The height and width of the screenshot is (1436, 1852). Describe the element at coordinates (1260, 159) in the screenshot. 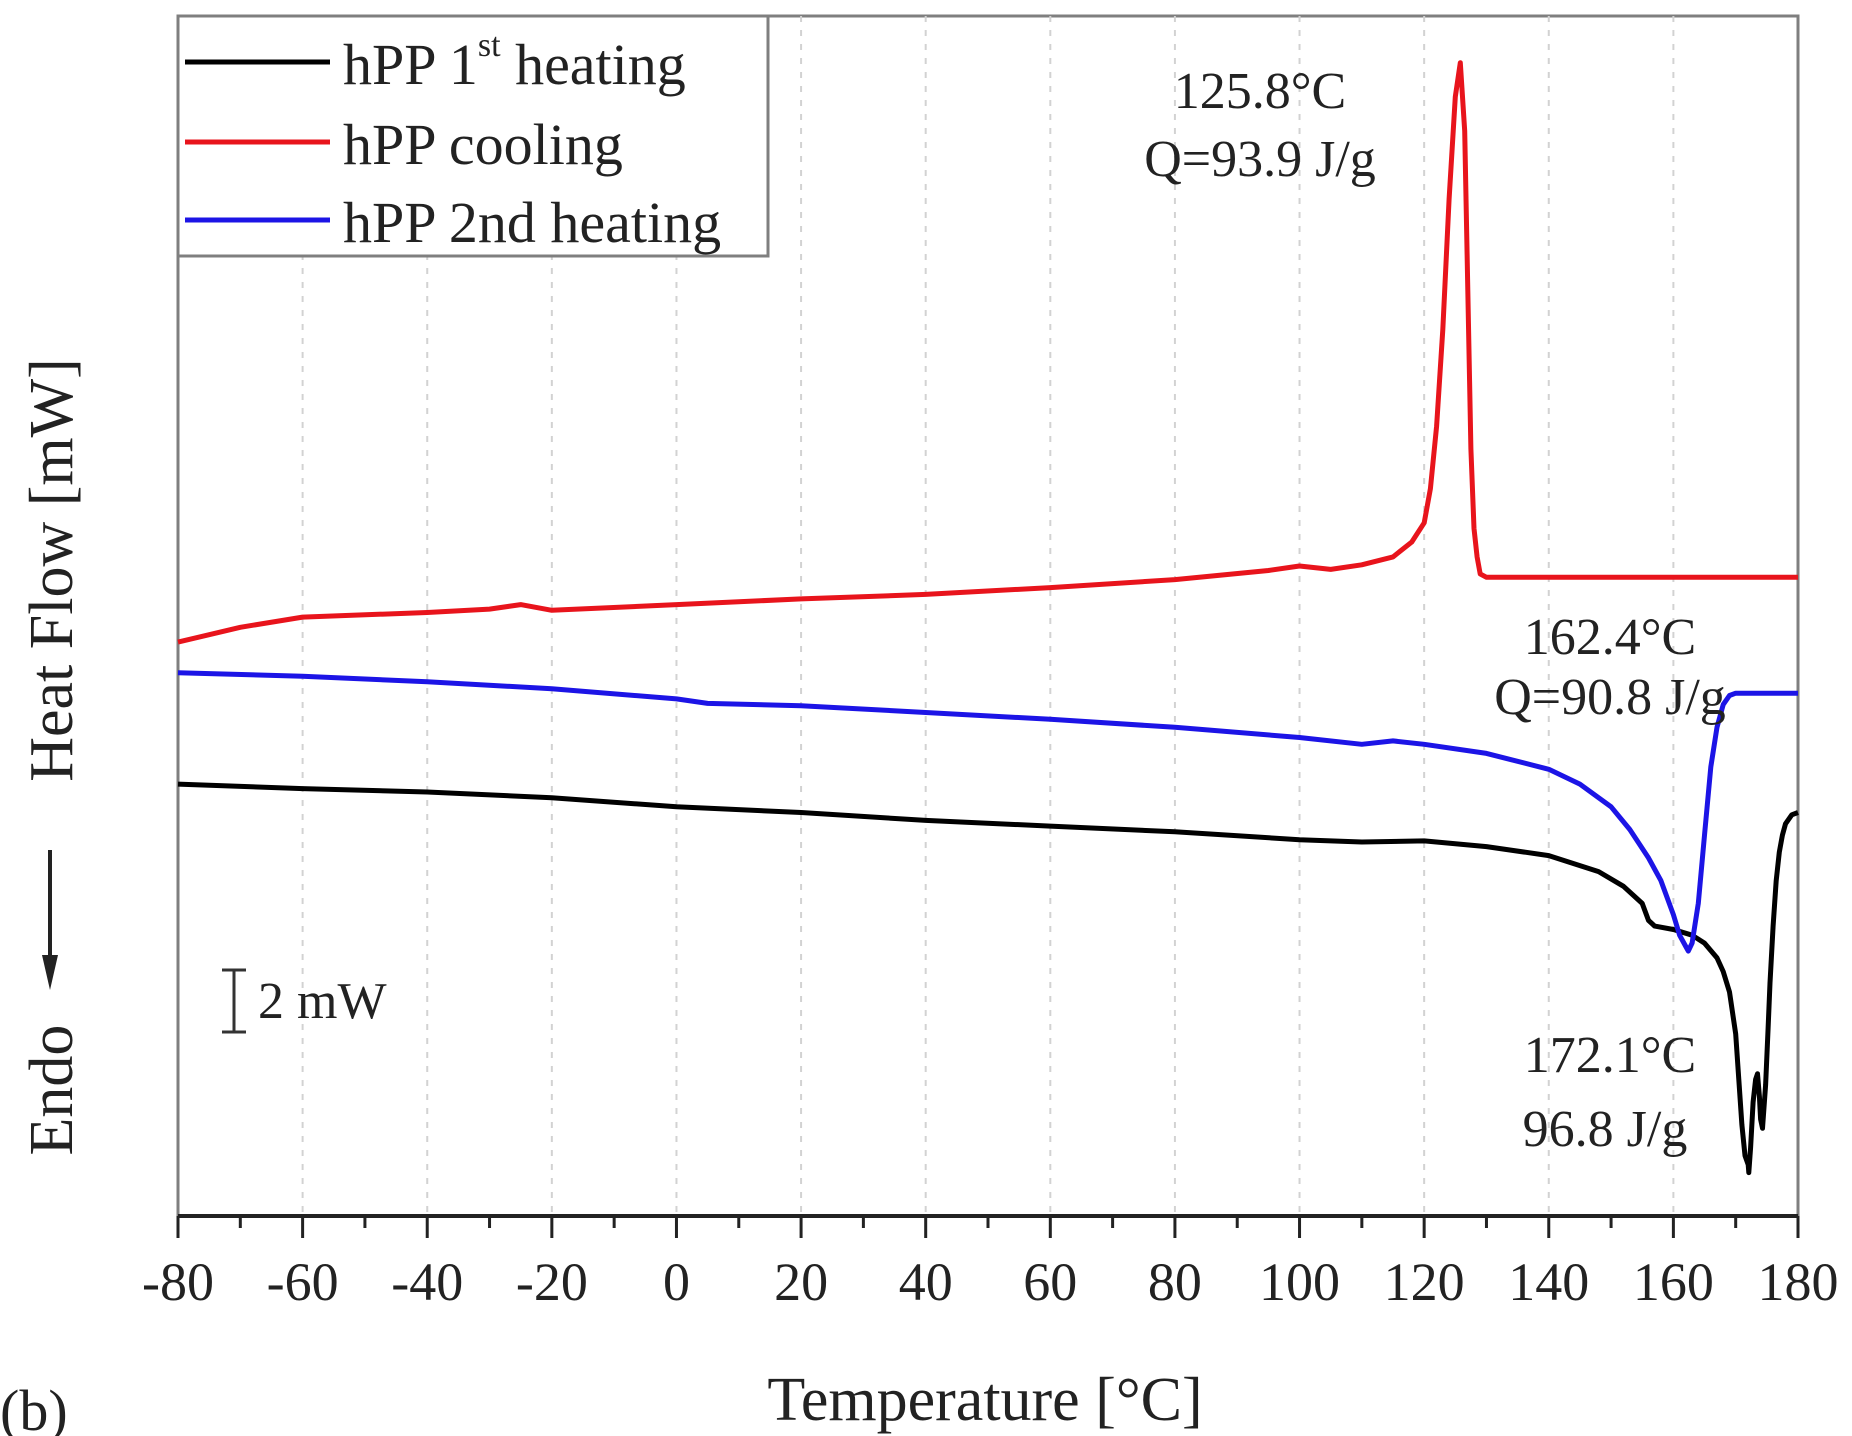

I see `annotation-cool-peak-enthalpy: Q=93.9 J/g` at that location.